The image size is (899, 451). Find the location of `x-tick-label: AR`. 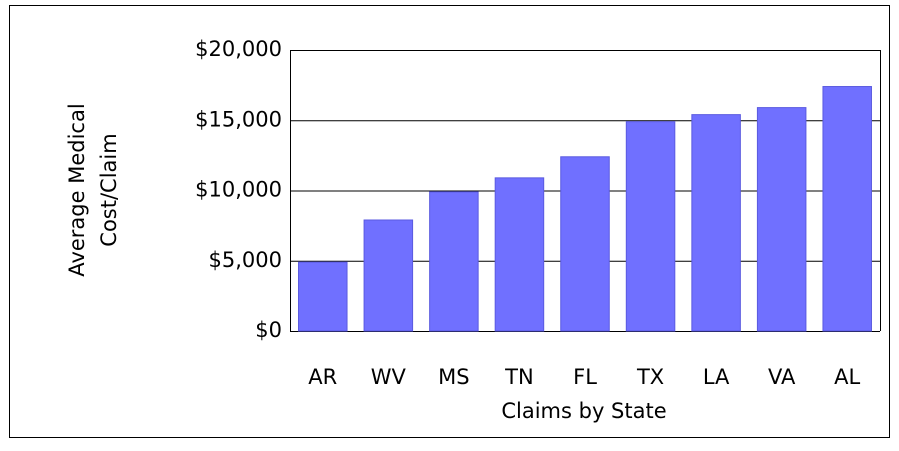

x-tick-label: AR is located at coordinates (322, 377).